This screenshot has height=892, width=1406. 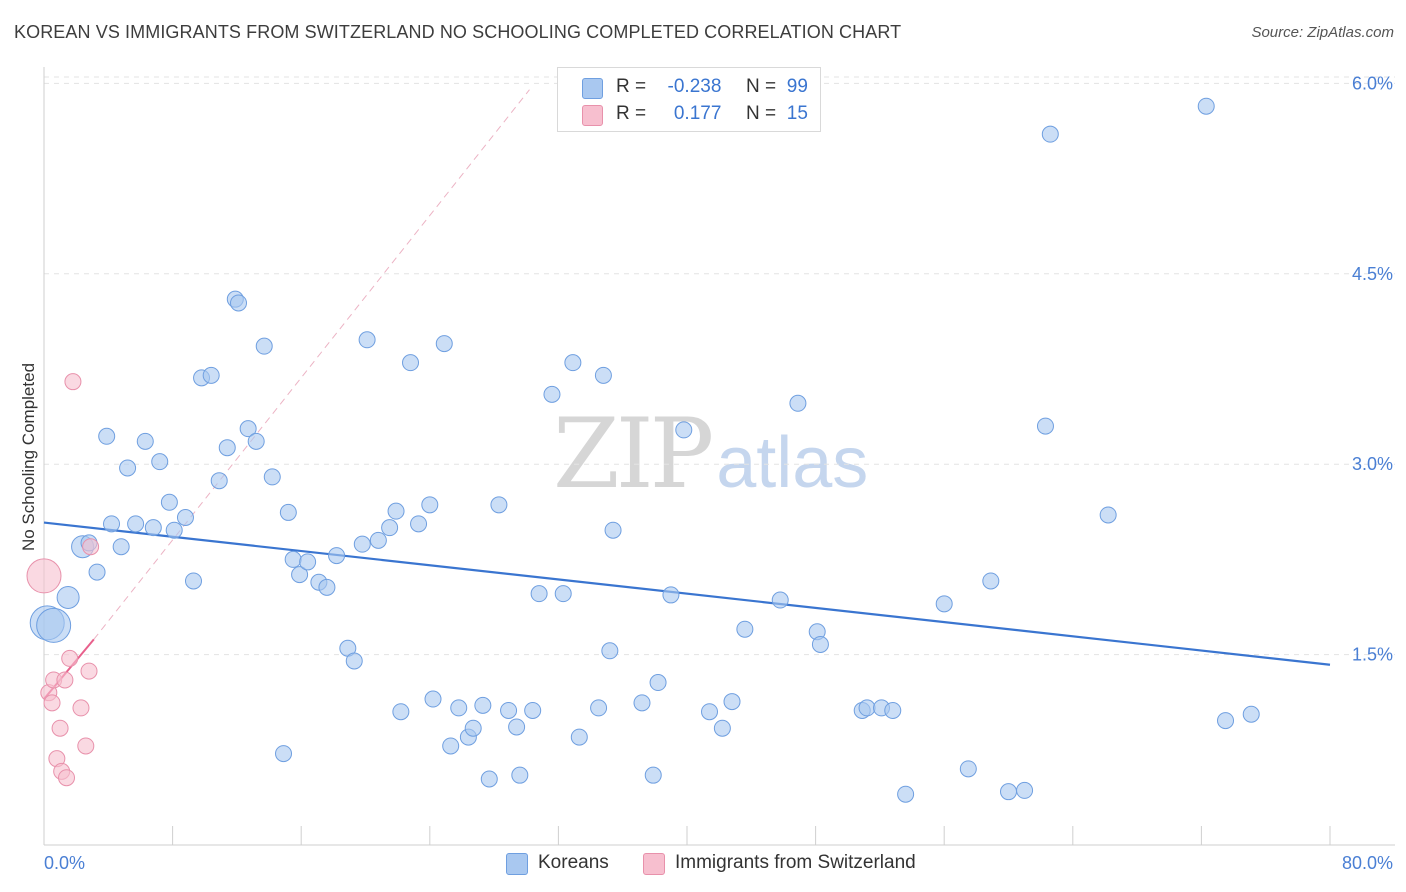 What do you see at coordinates (64, 863) in the screenshot?
I see `x-tick-label: 0.0%` at bounding box center [64, 863].